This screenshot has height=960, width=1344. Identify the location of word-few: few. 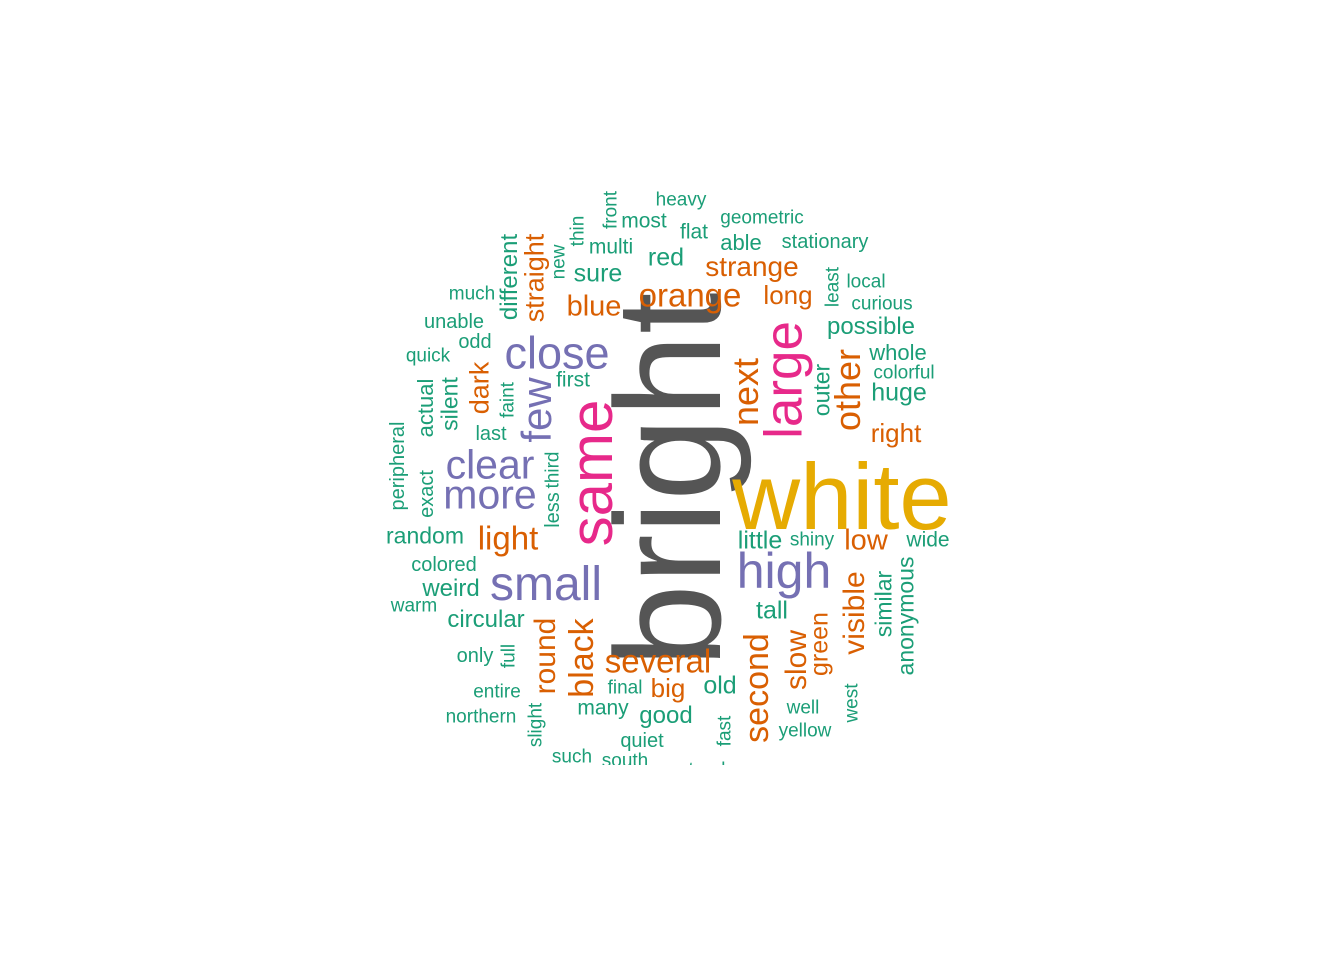
(536, 410).